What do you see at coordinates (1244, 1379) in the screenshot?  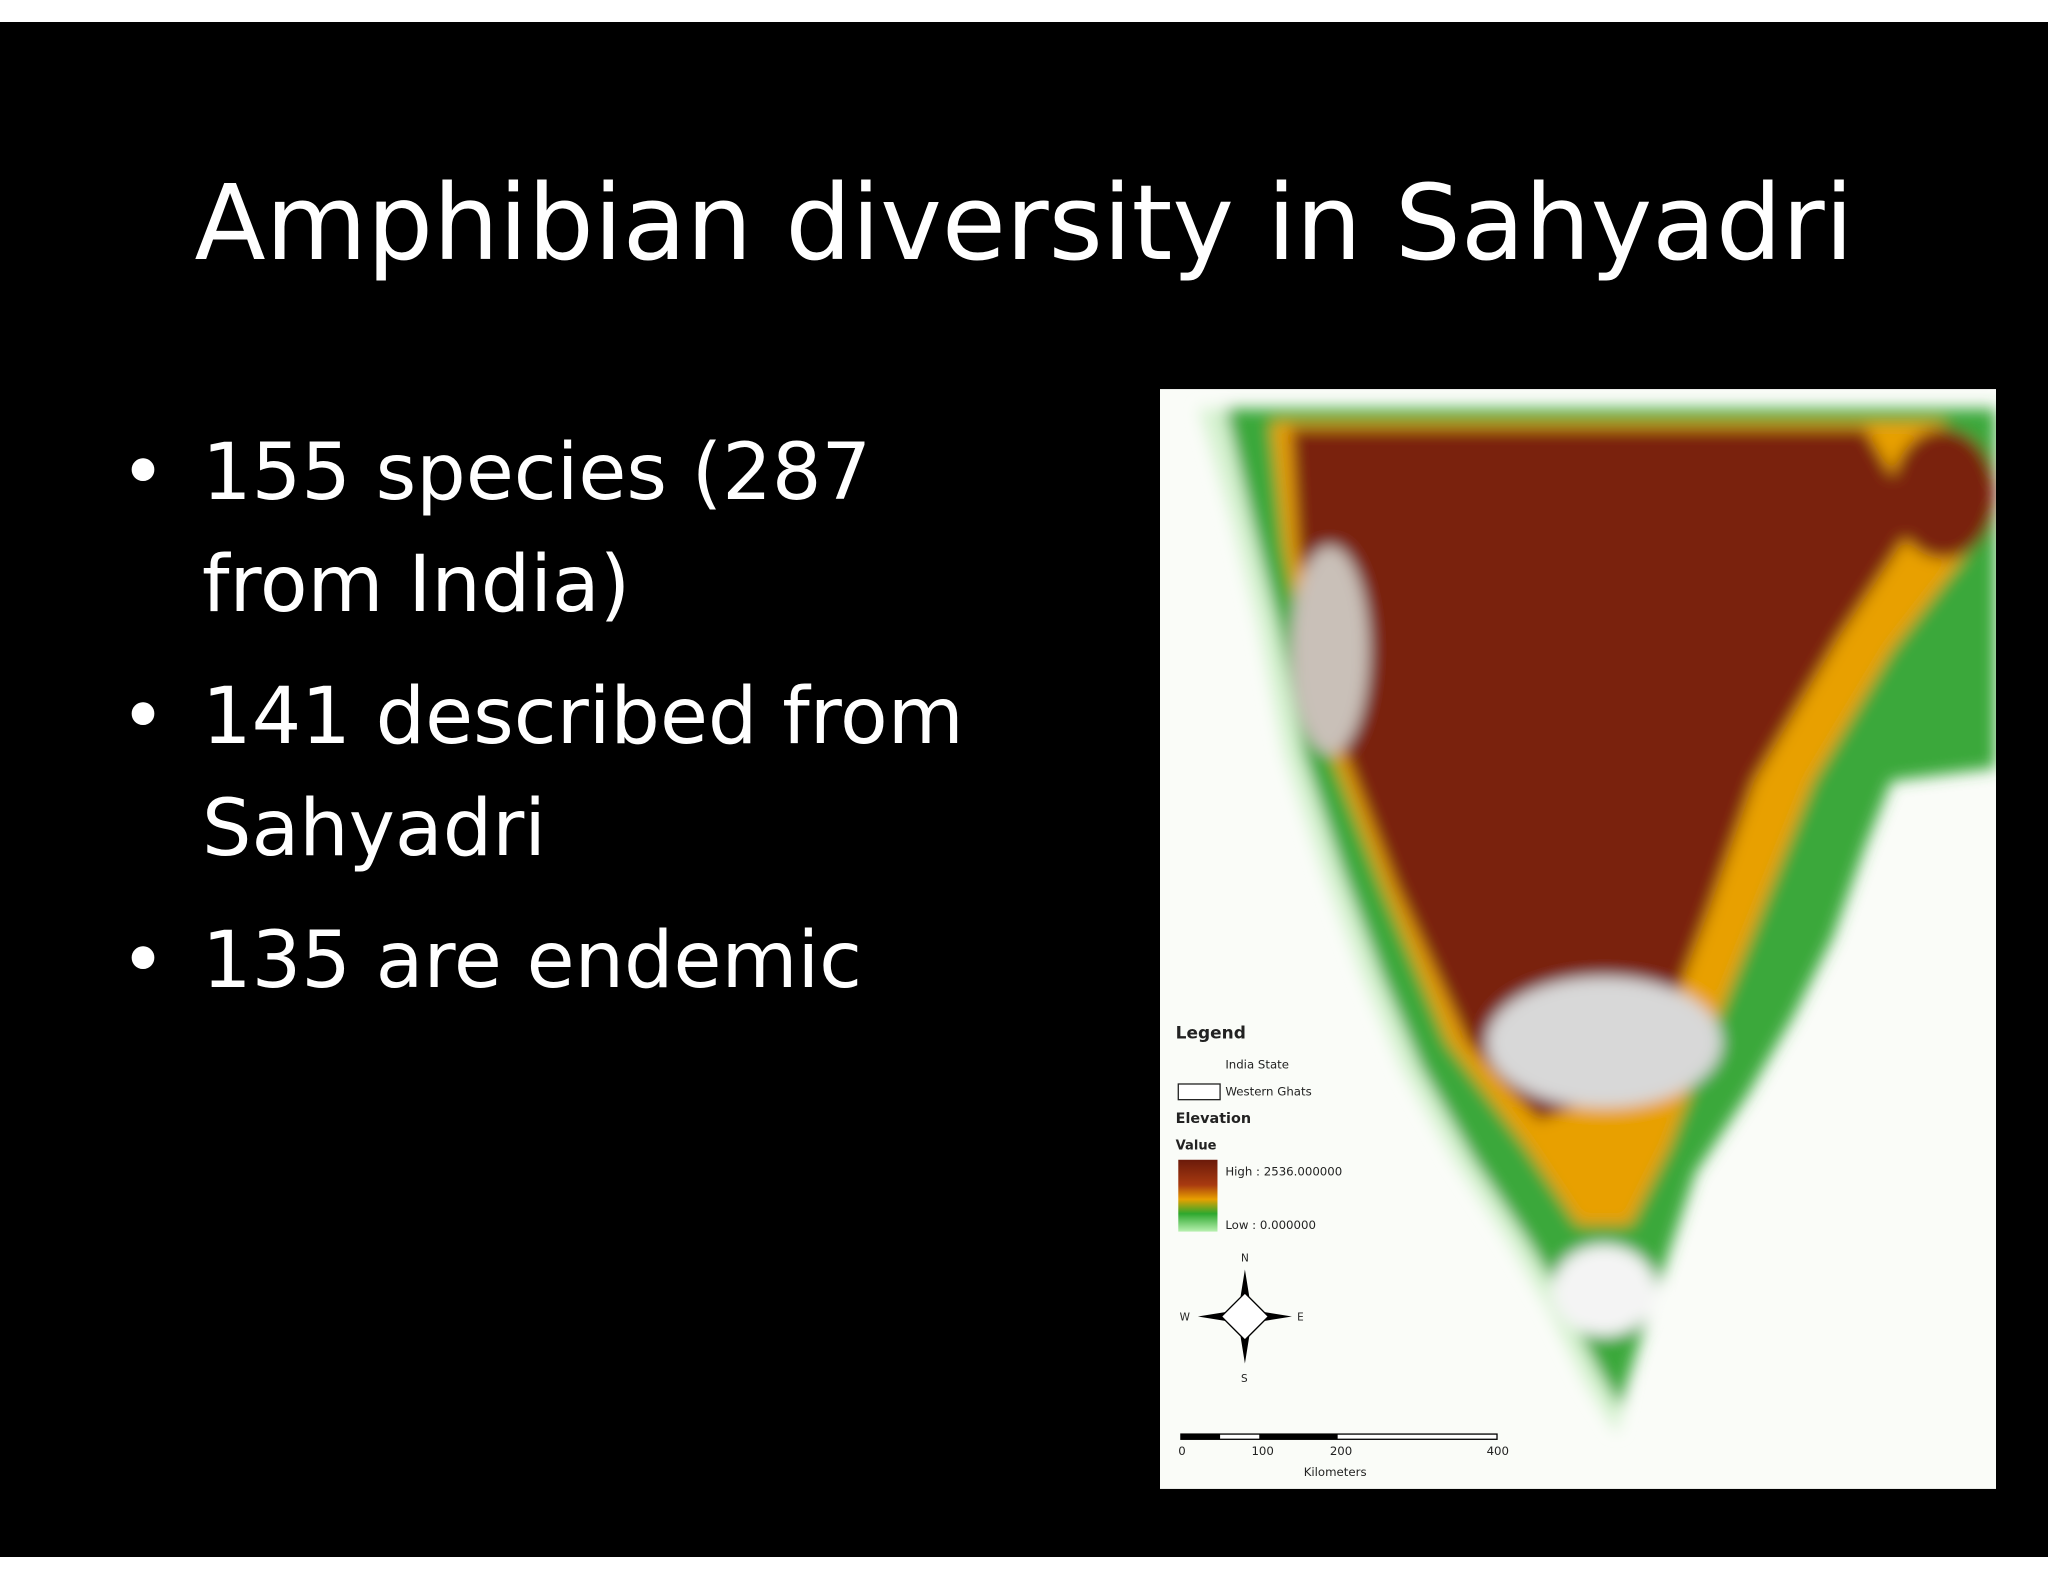 I see `compass-label: S` at bounding box center [1244, 1379].